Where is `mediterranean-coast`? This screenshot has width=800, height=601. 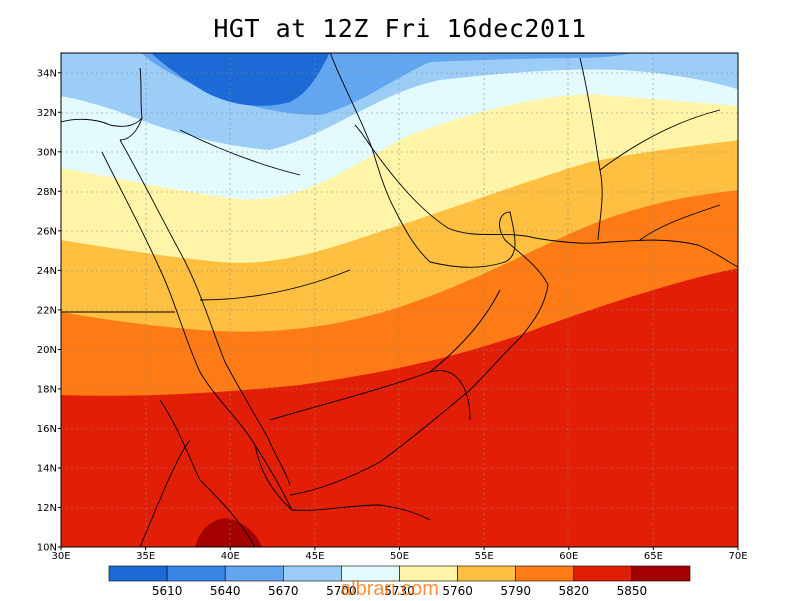
mediterranean-coast is located at coordinates (102, 122).